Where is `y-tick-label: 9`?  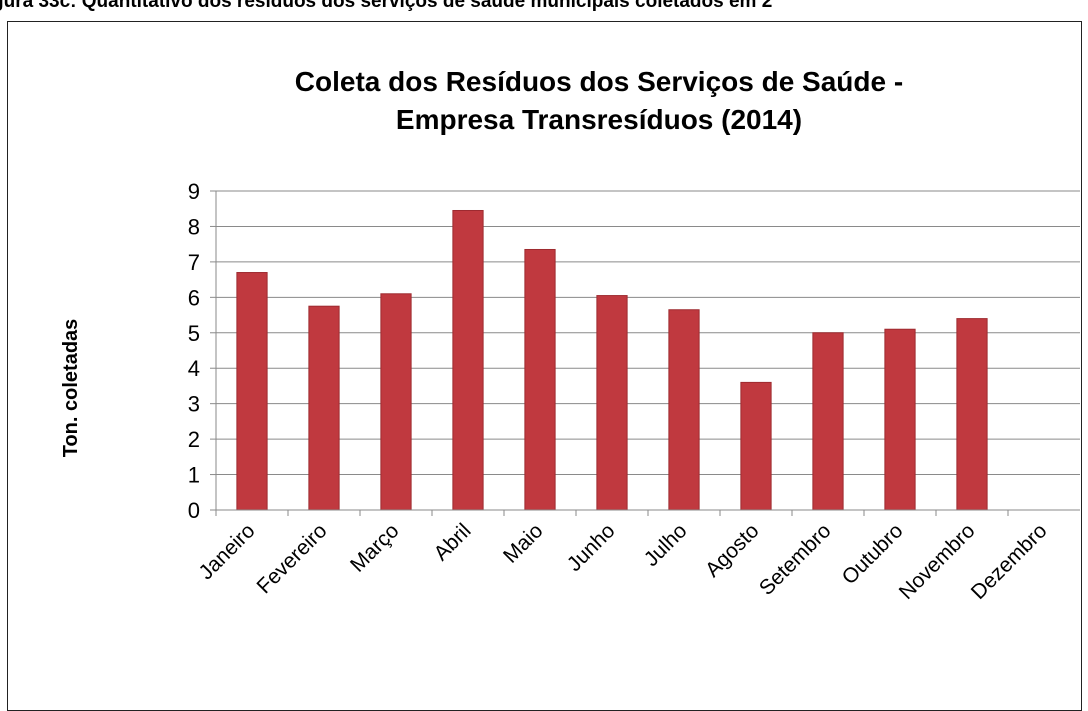
y-tick-label: 9 is located at coordinates (194, 191).